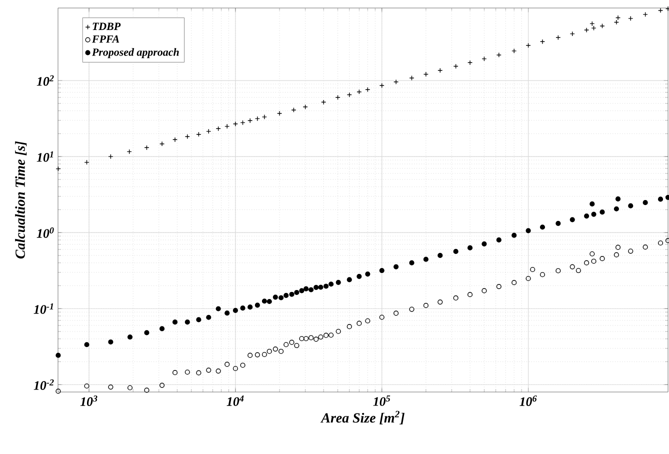  I want to click on y-tick-label: 10$^{0}$, so click(45, 232).